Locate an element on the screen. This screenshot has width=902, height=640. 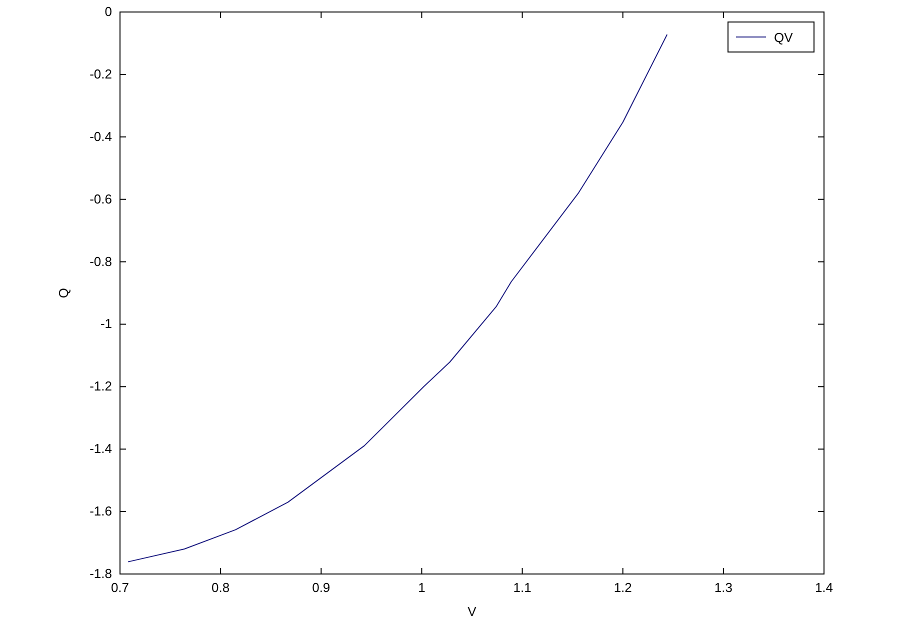
x-tick-label: 0.8 is located at coordinates (221, 587).